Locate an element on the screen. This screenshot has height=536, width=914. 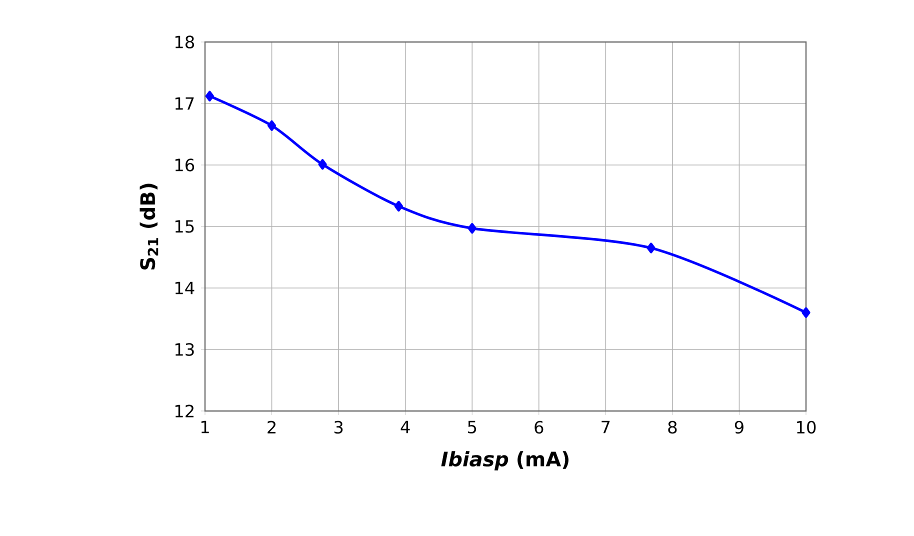
y-tick-label: 17 is located at coordinates (184, 103).